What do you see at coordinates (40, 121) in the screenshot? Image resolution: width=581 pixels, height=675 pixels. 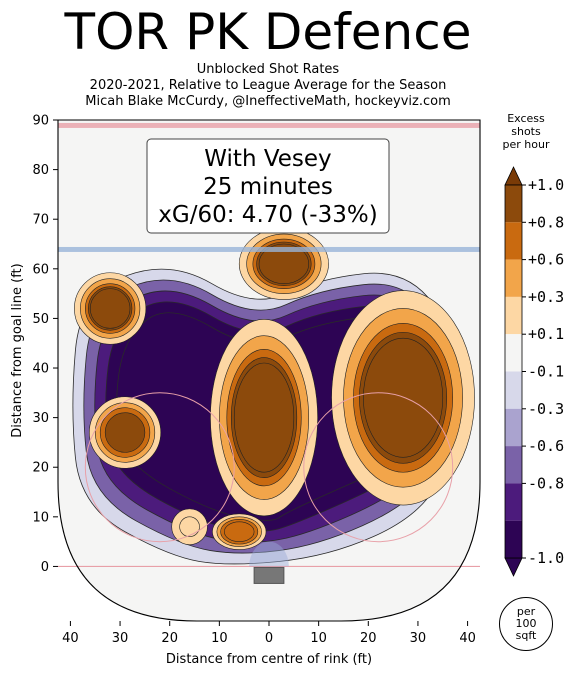 I see `y-tick-label: 90` at bounding box center [40, 121].